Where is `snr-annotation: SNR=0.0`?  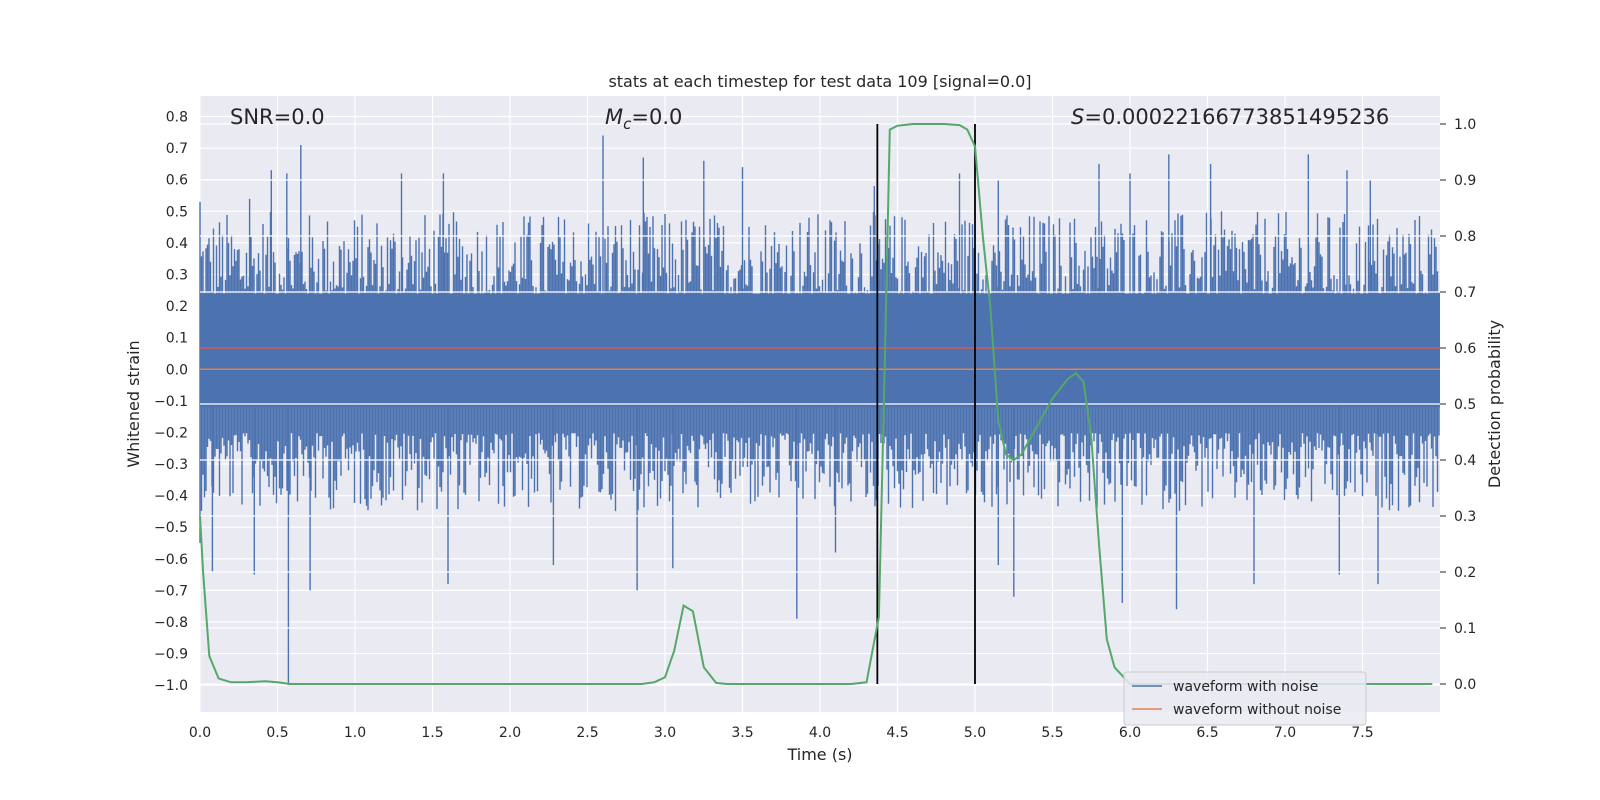
snr-annotation: SNR=0.0 is located at coordinates (277, 117).